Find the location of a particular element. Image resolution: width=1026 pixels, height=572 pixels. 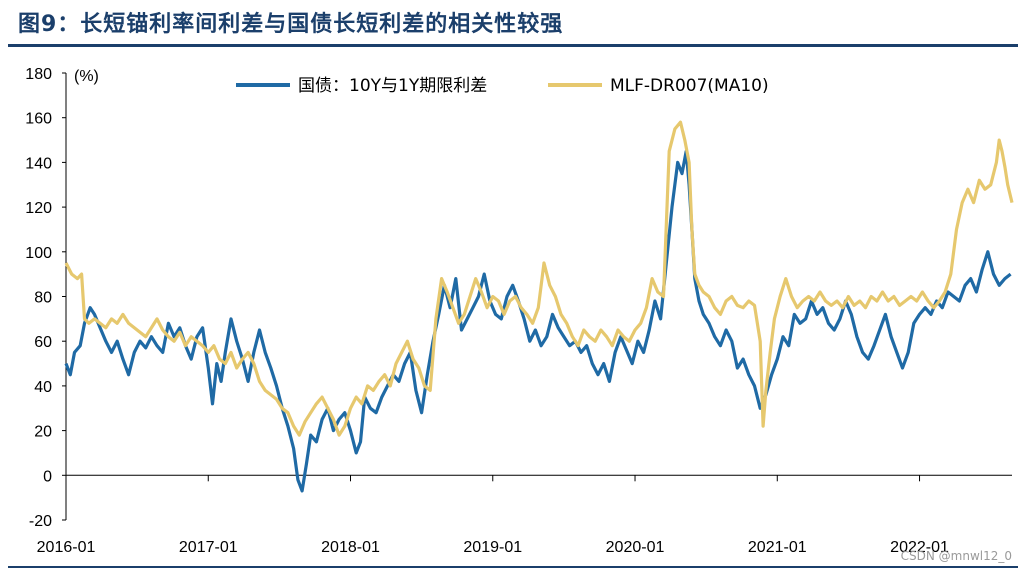

x-tick-label: 2018-01 is located at coordinates (350, 547).